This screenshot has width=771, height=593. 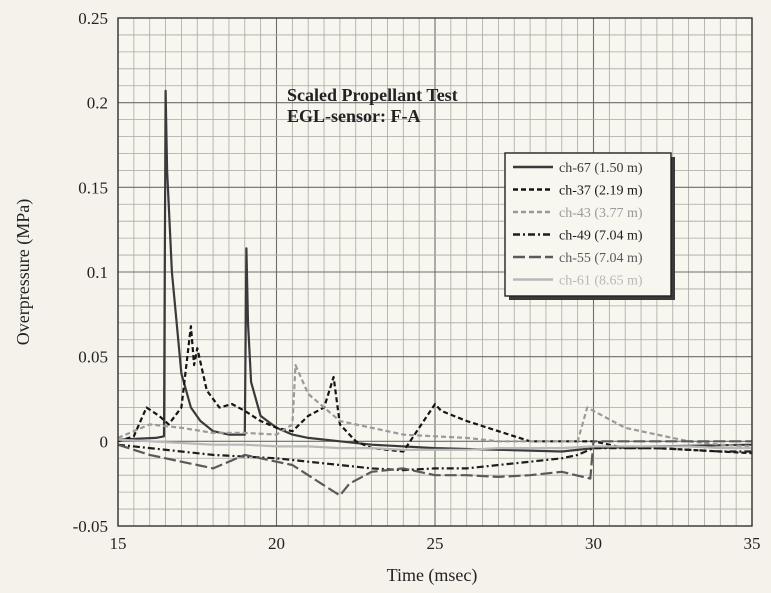 What do you see at coordinates (435, 543) in the screenshot?
I see `x-tick-label: 25` at bounding box center [435, 543].